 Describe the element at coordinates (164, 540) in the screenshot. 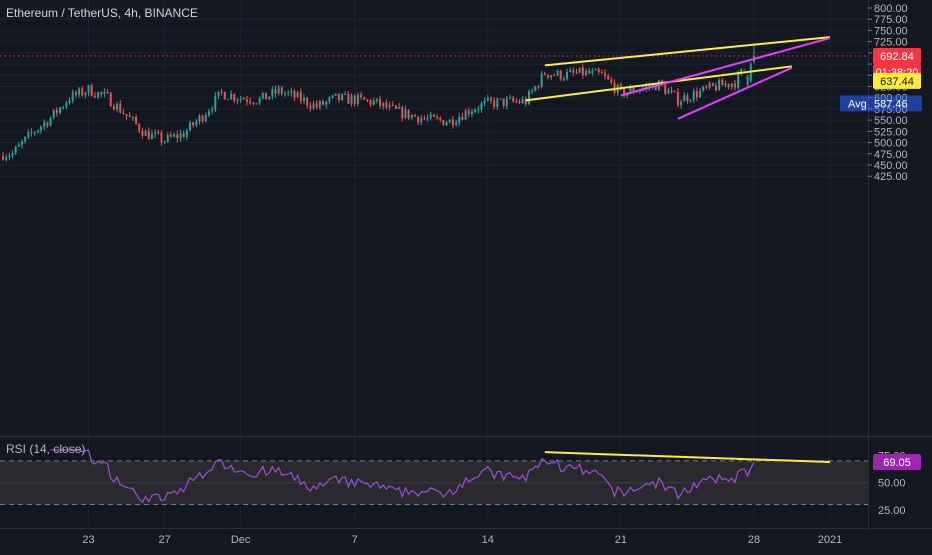

I see `time-tick-label: 27` at that location.